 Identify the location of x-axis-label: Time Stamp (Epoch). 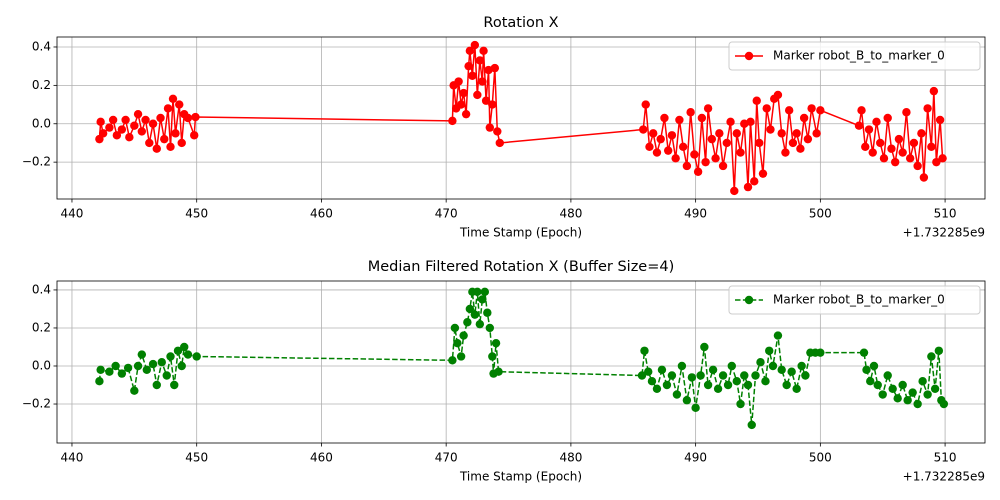
(520, 233).